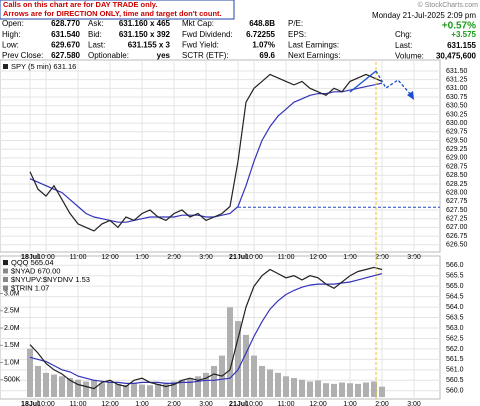 The image size is (480, 406). Describe the element at coordinates (65, 34) in the screenshot. I see `field-value: 631.540` at that location.